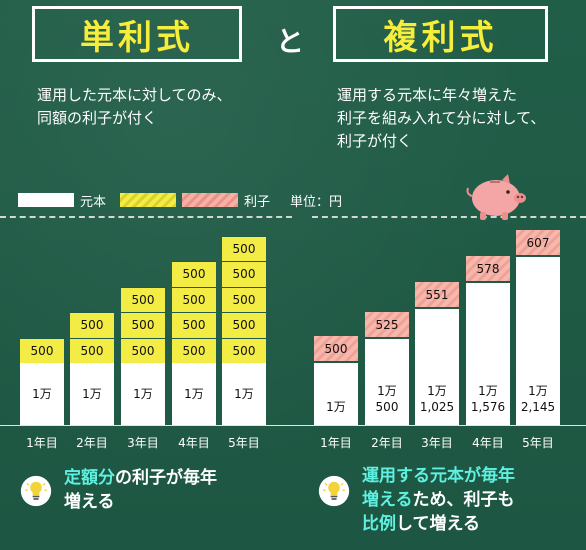  What do you see at coordinates (42, 443) in the screenshot?
I see `simple-year-label: 1年目` at bounding box center [42, 443].